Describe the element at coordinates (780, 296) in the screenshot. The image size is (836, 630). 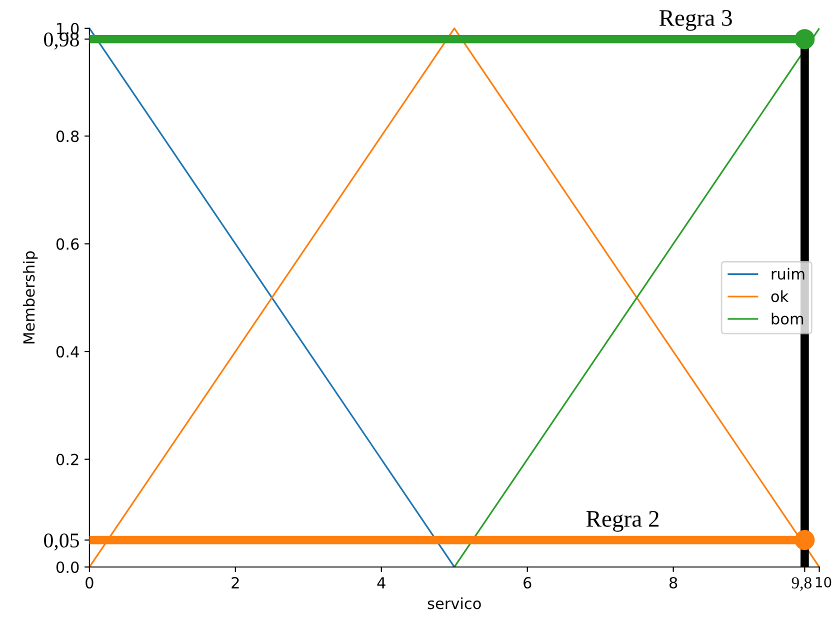
I see `legend-label: ok` at that location.